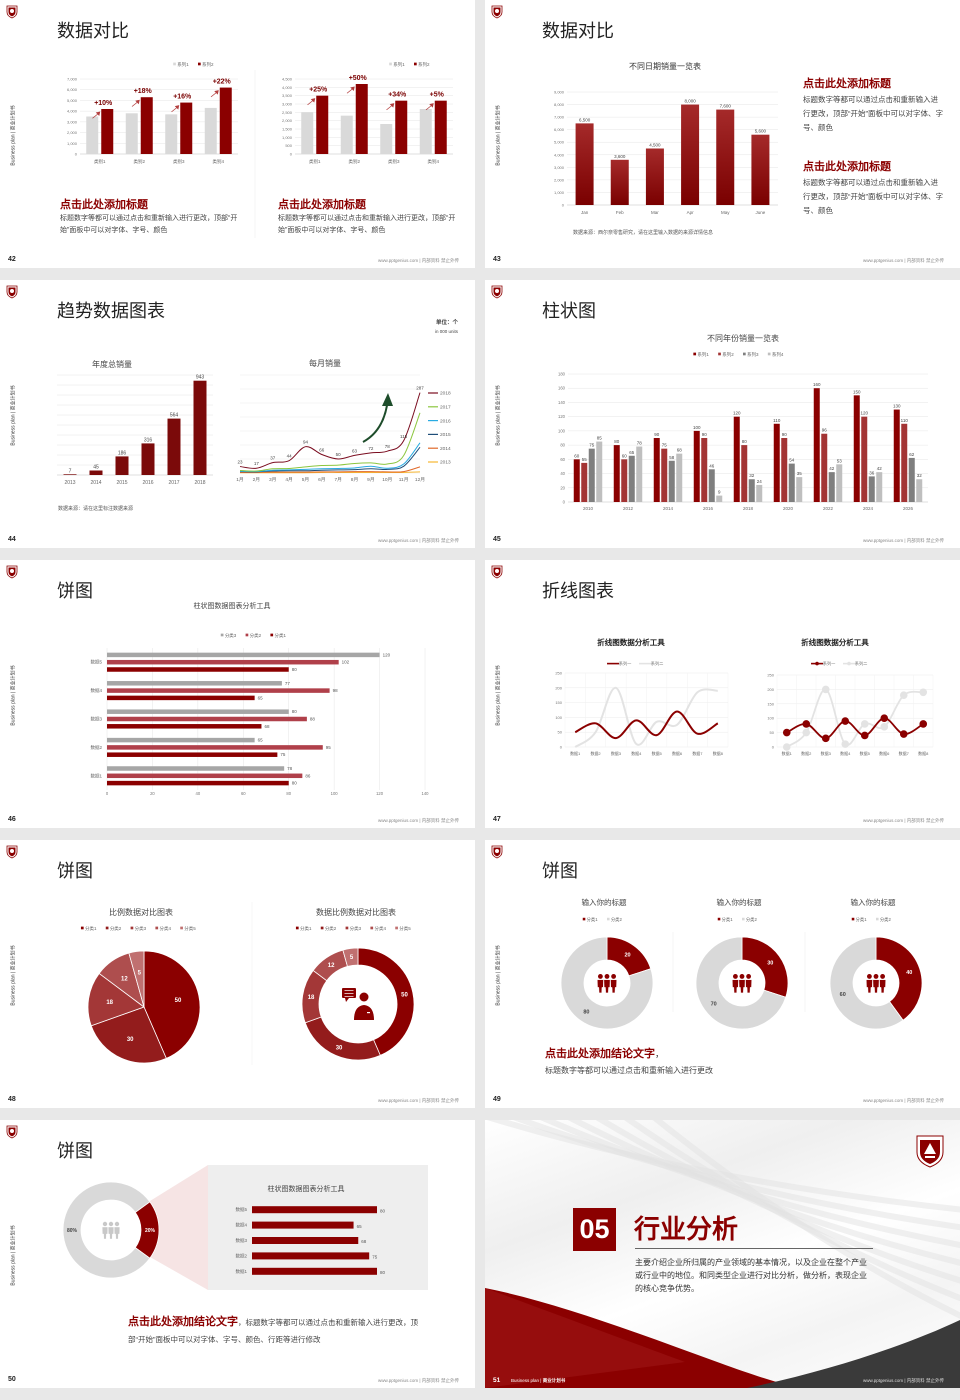 This screenshot has height=1400, width=960. What do you see at coordinates (330, 430) in the screenshot?
I see `series-line-2018` at bounding box center [330, 430].